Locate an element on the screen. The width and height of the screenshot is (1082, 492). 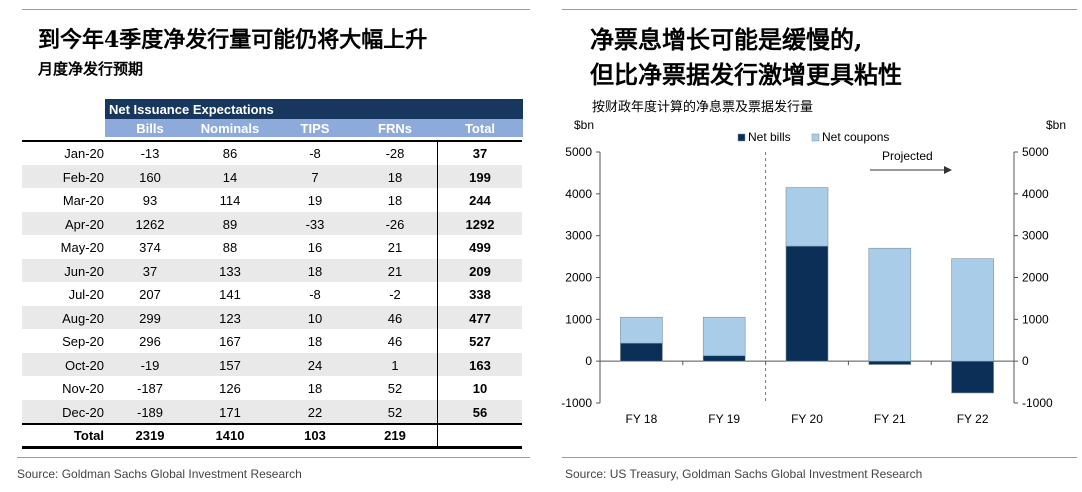
cell-tips: -8 is located at coordinates (315, 294).